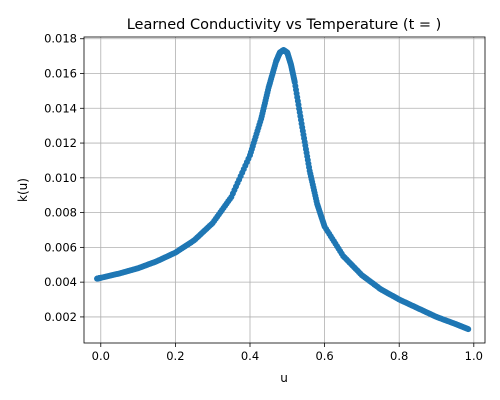 This screenshot has width=500, height=400. Describe the element at coordinates (60, 143) in the screenshot. I see `y-tick-label: 0.012` at that location.